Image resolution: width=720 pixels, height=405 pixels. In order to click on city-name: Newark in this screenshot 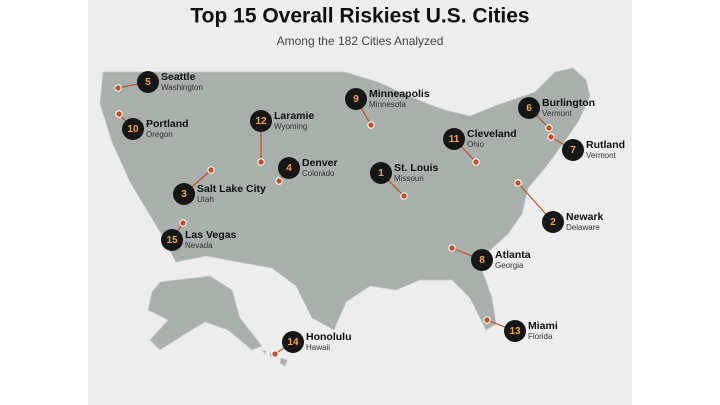, I will do `click(585, 217)`.